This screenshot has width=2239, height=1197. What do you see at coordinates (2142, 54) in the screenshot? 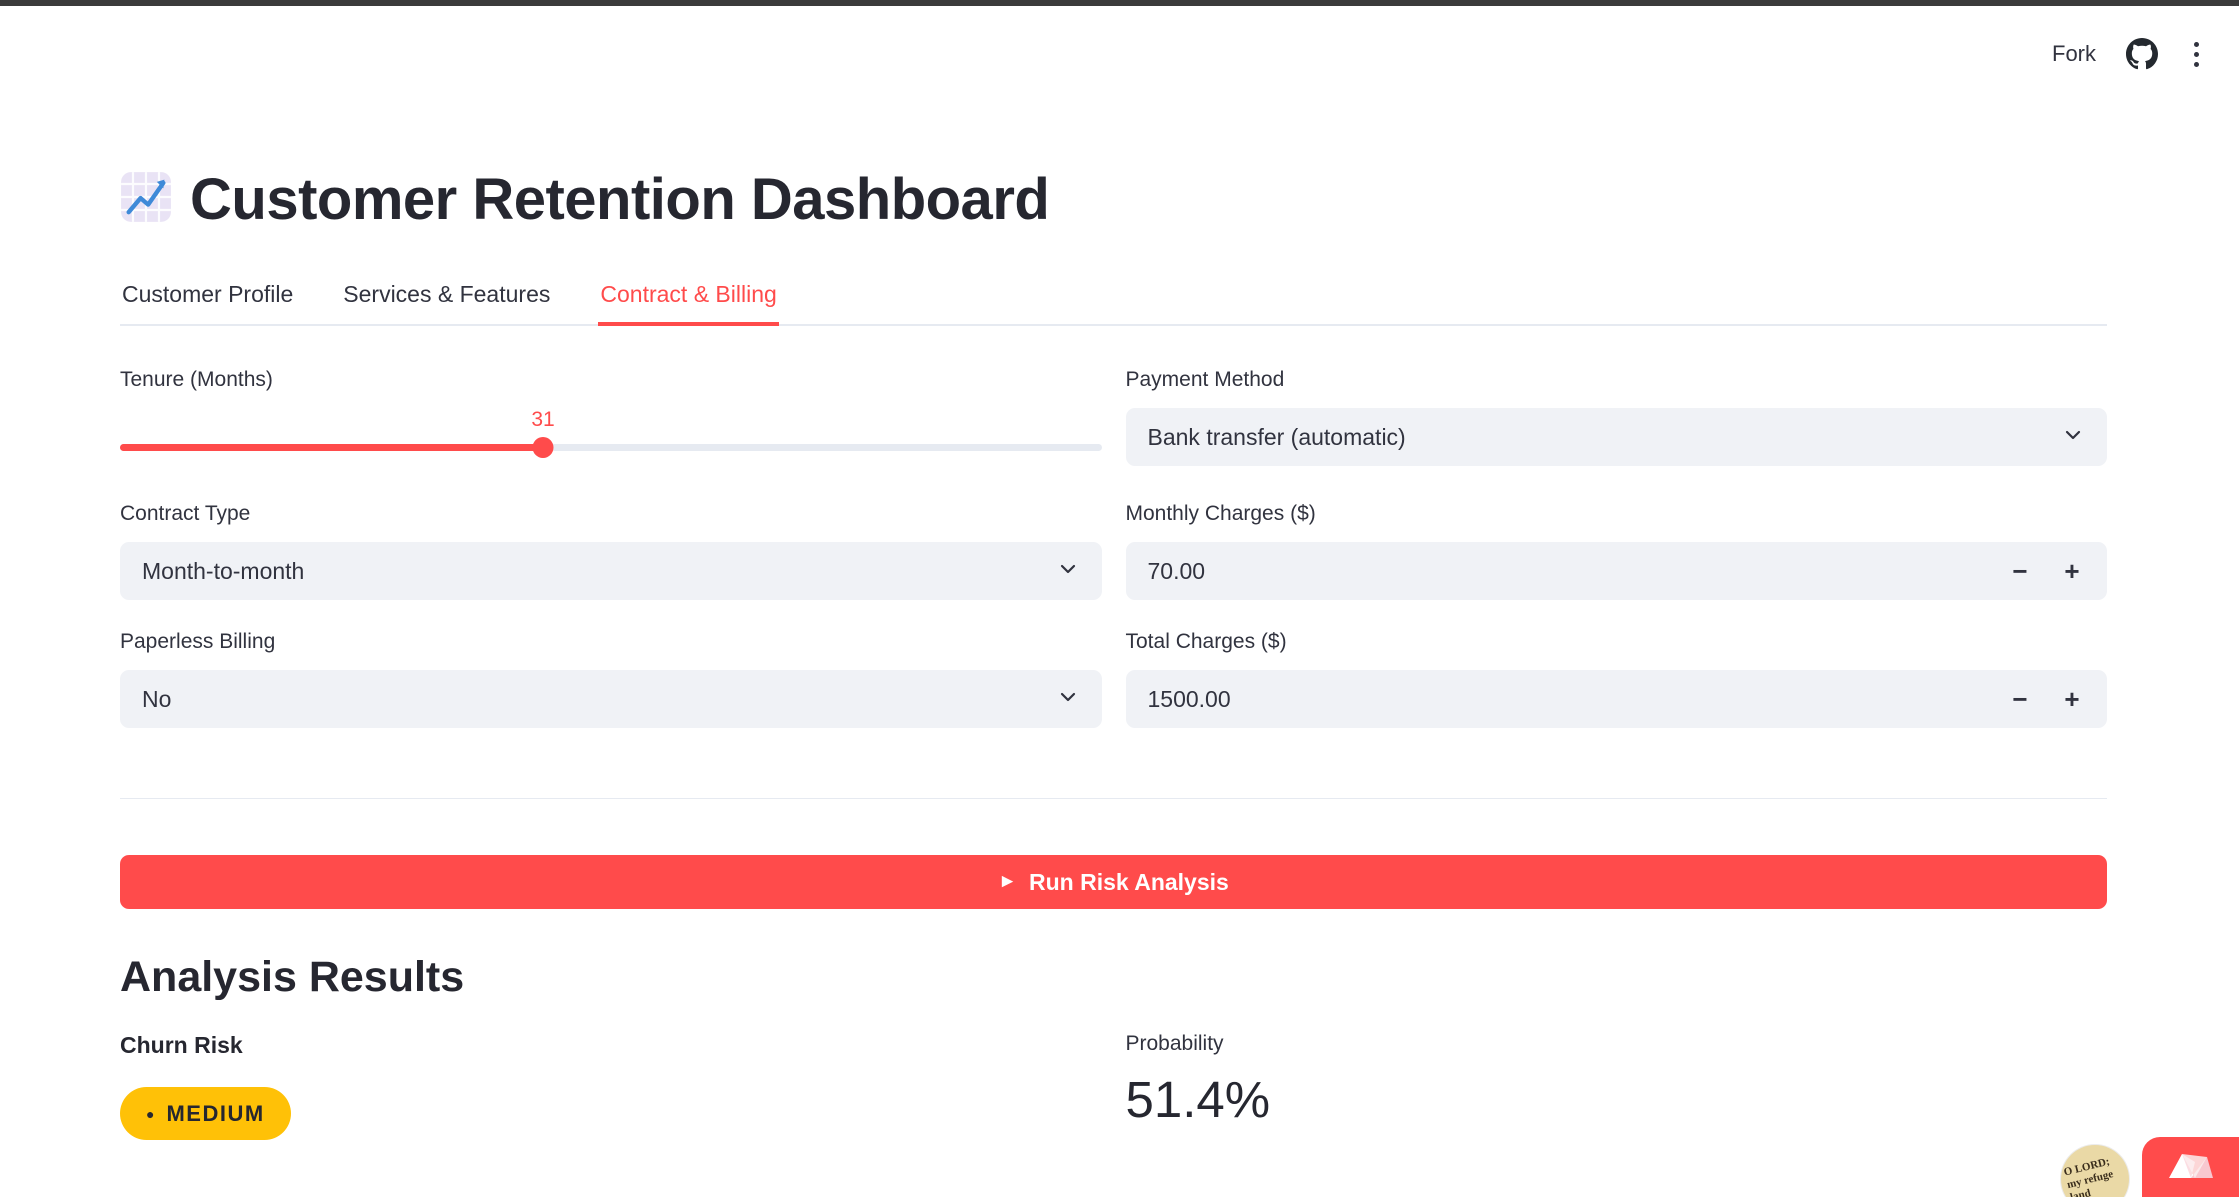
I see `github-icon` at bounding box center [2142, 54].